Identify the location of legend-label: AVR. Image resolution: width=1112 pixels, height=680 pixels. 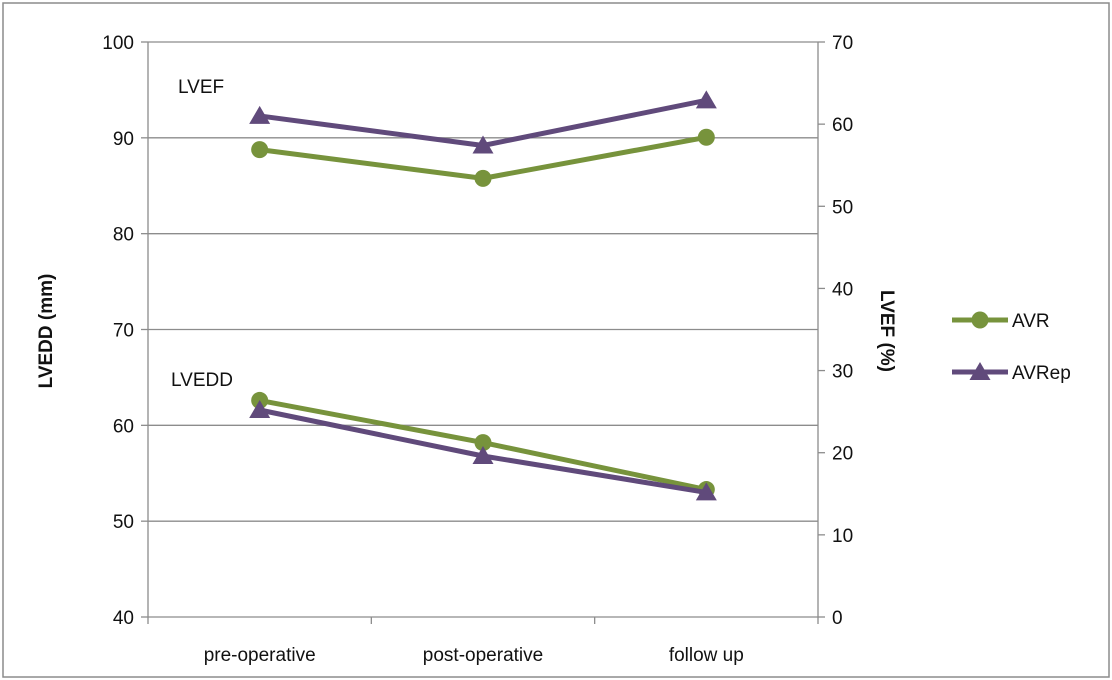
(1031, 321).